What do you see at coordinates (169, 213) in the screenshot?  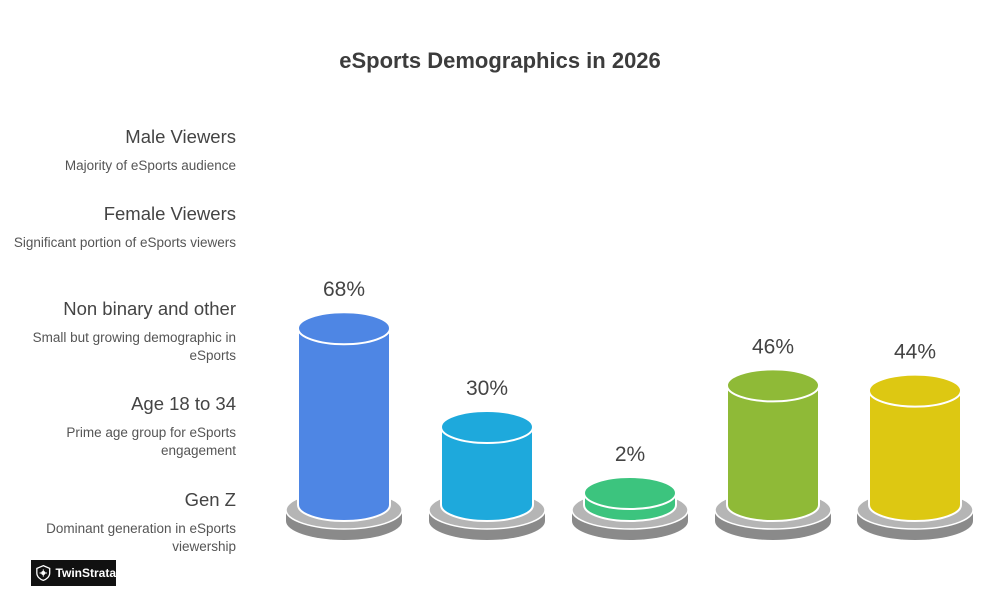 I see `legend-label: Female Viewers` at bounding box center [169, 213].